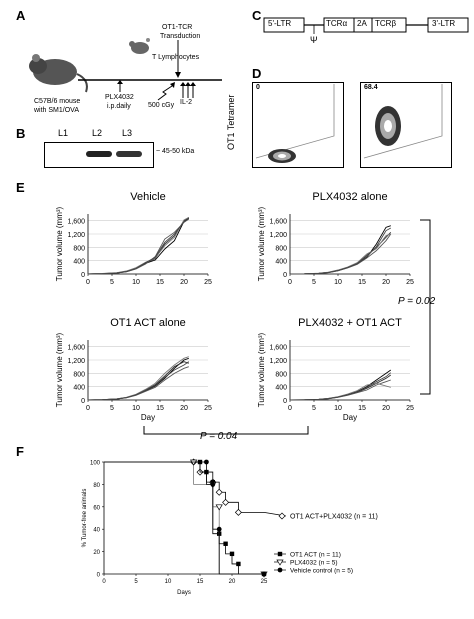 The image size is (474, 619). What do you see at coordinates (314, 563) in the screenshot?
I see `legend-label: PLX4032 (n = 5)` at bounding box center [314, 563].